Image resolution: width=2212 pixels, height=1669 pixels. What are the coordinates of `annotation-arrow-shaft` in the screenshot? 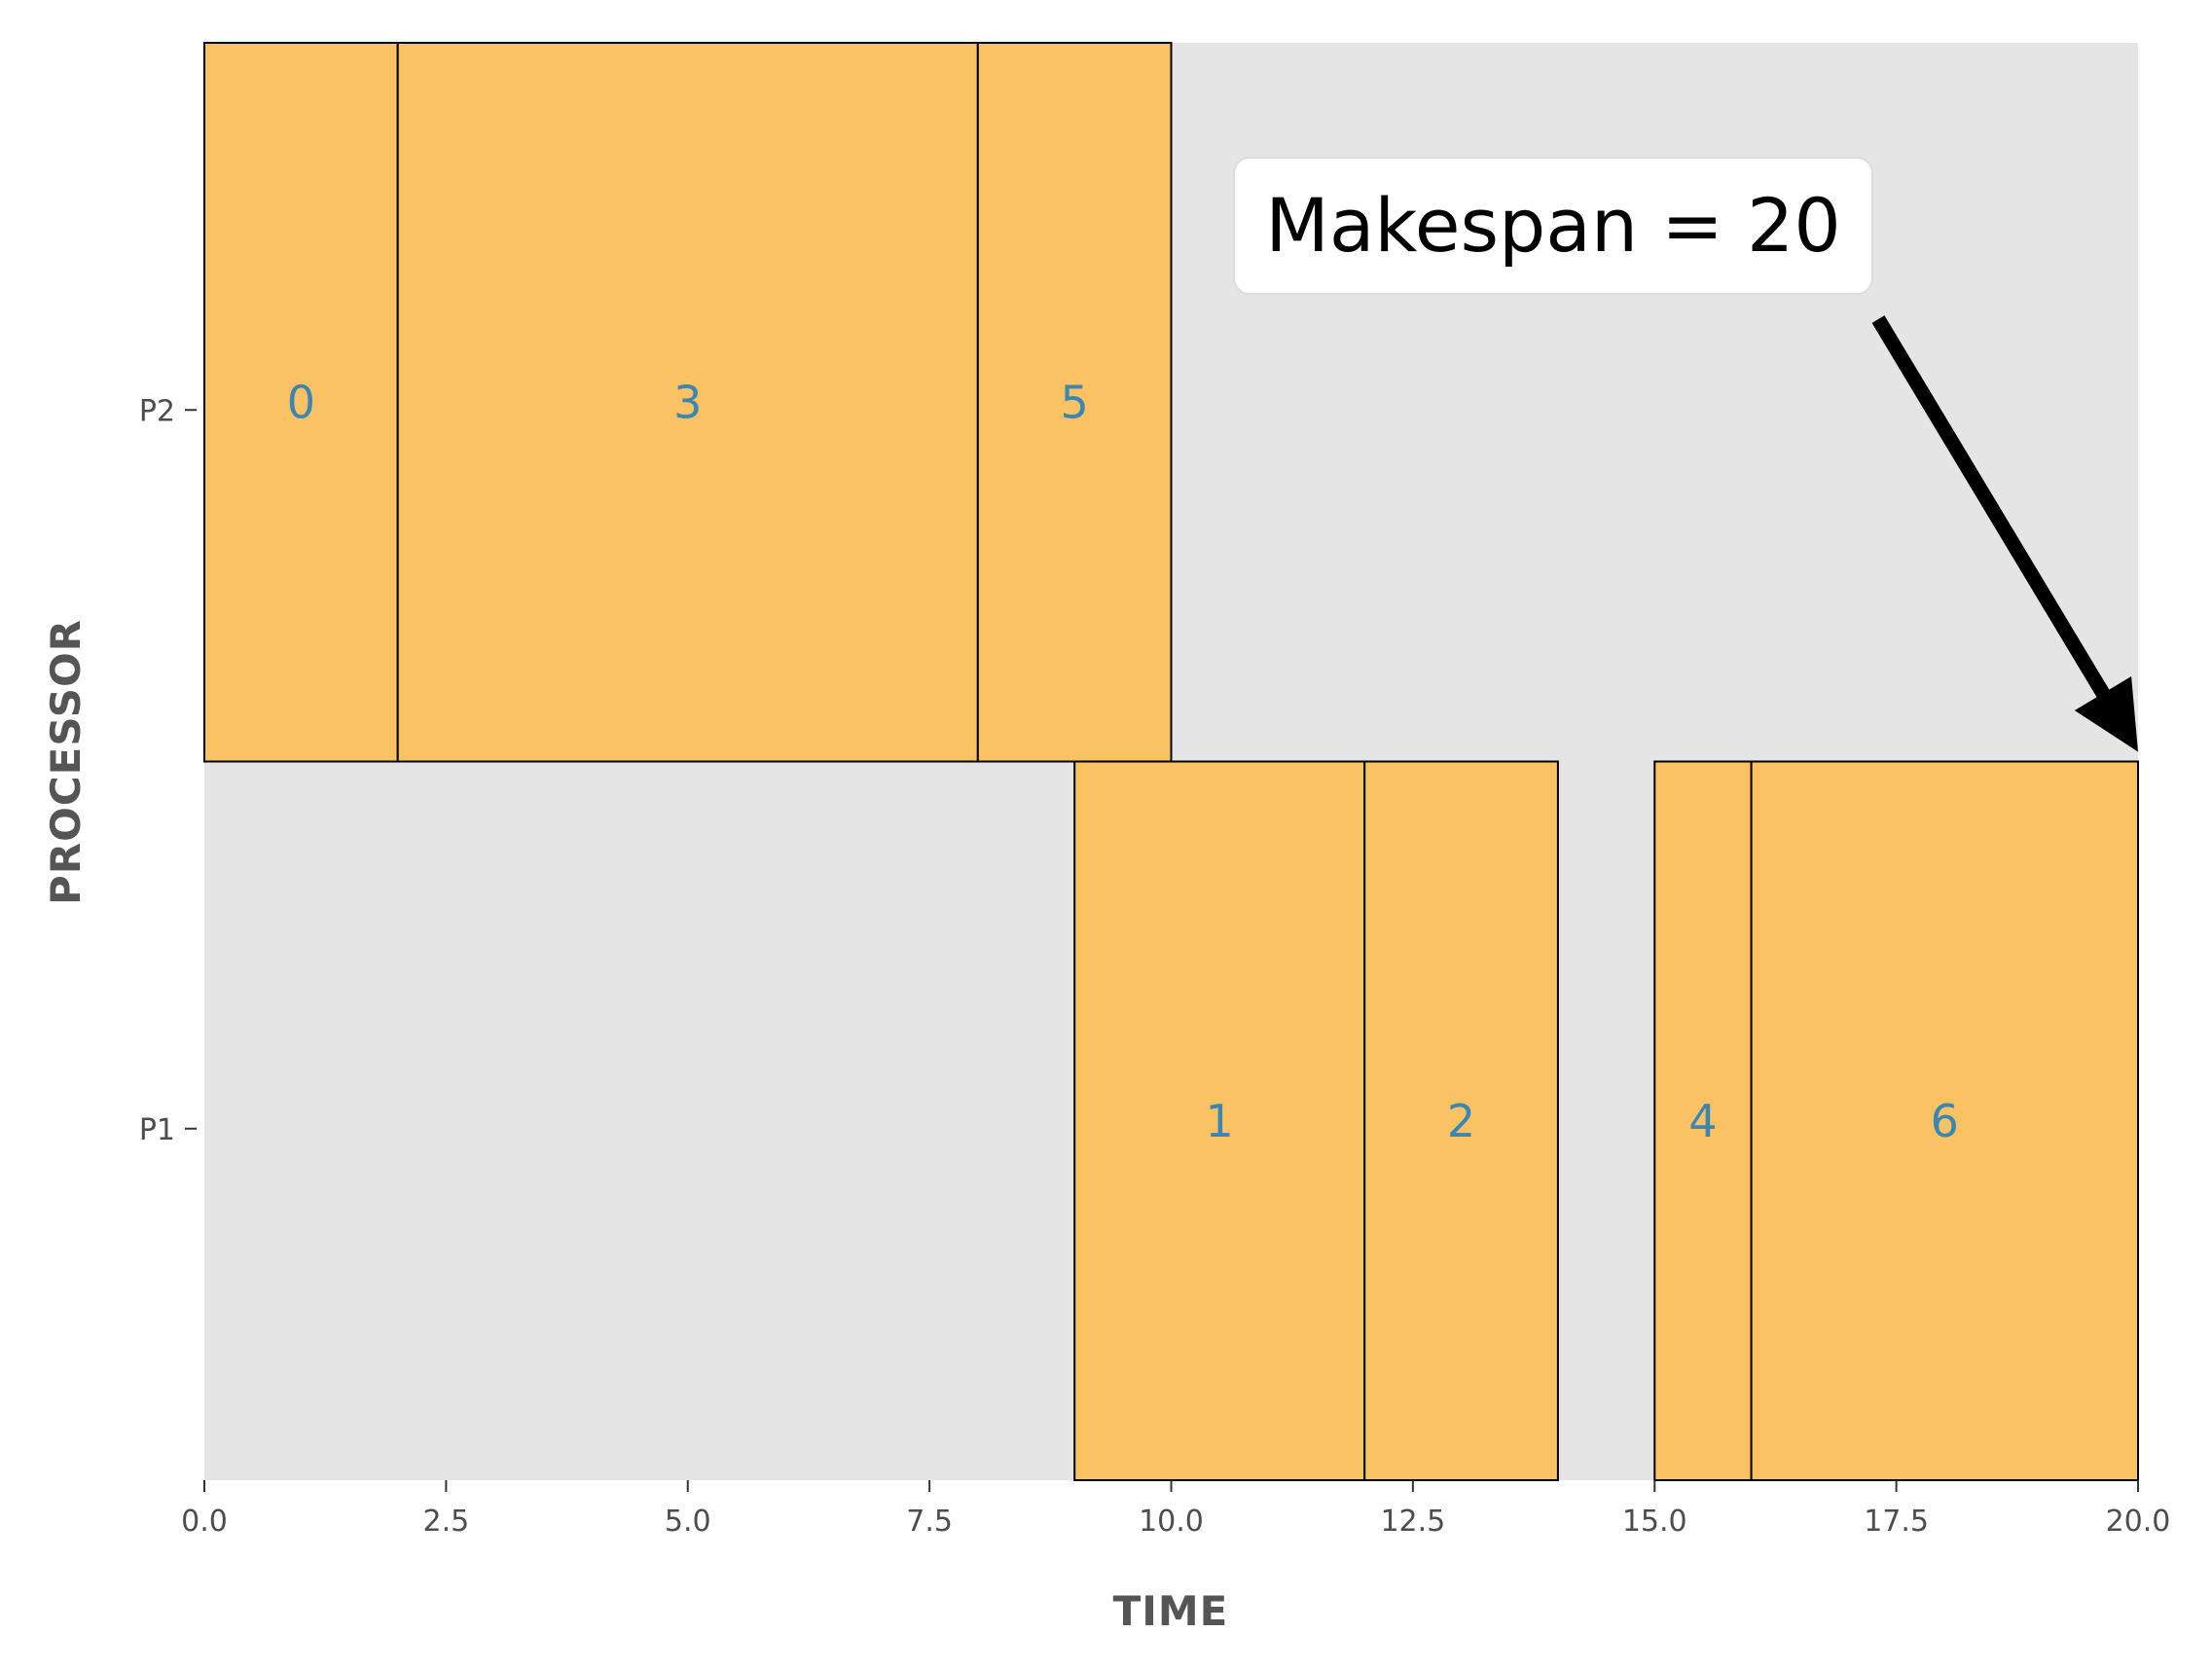 It's located at (1992, 508).